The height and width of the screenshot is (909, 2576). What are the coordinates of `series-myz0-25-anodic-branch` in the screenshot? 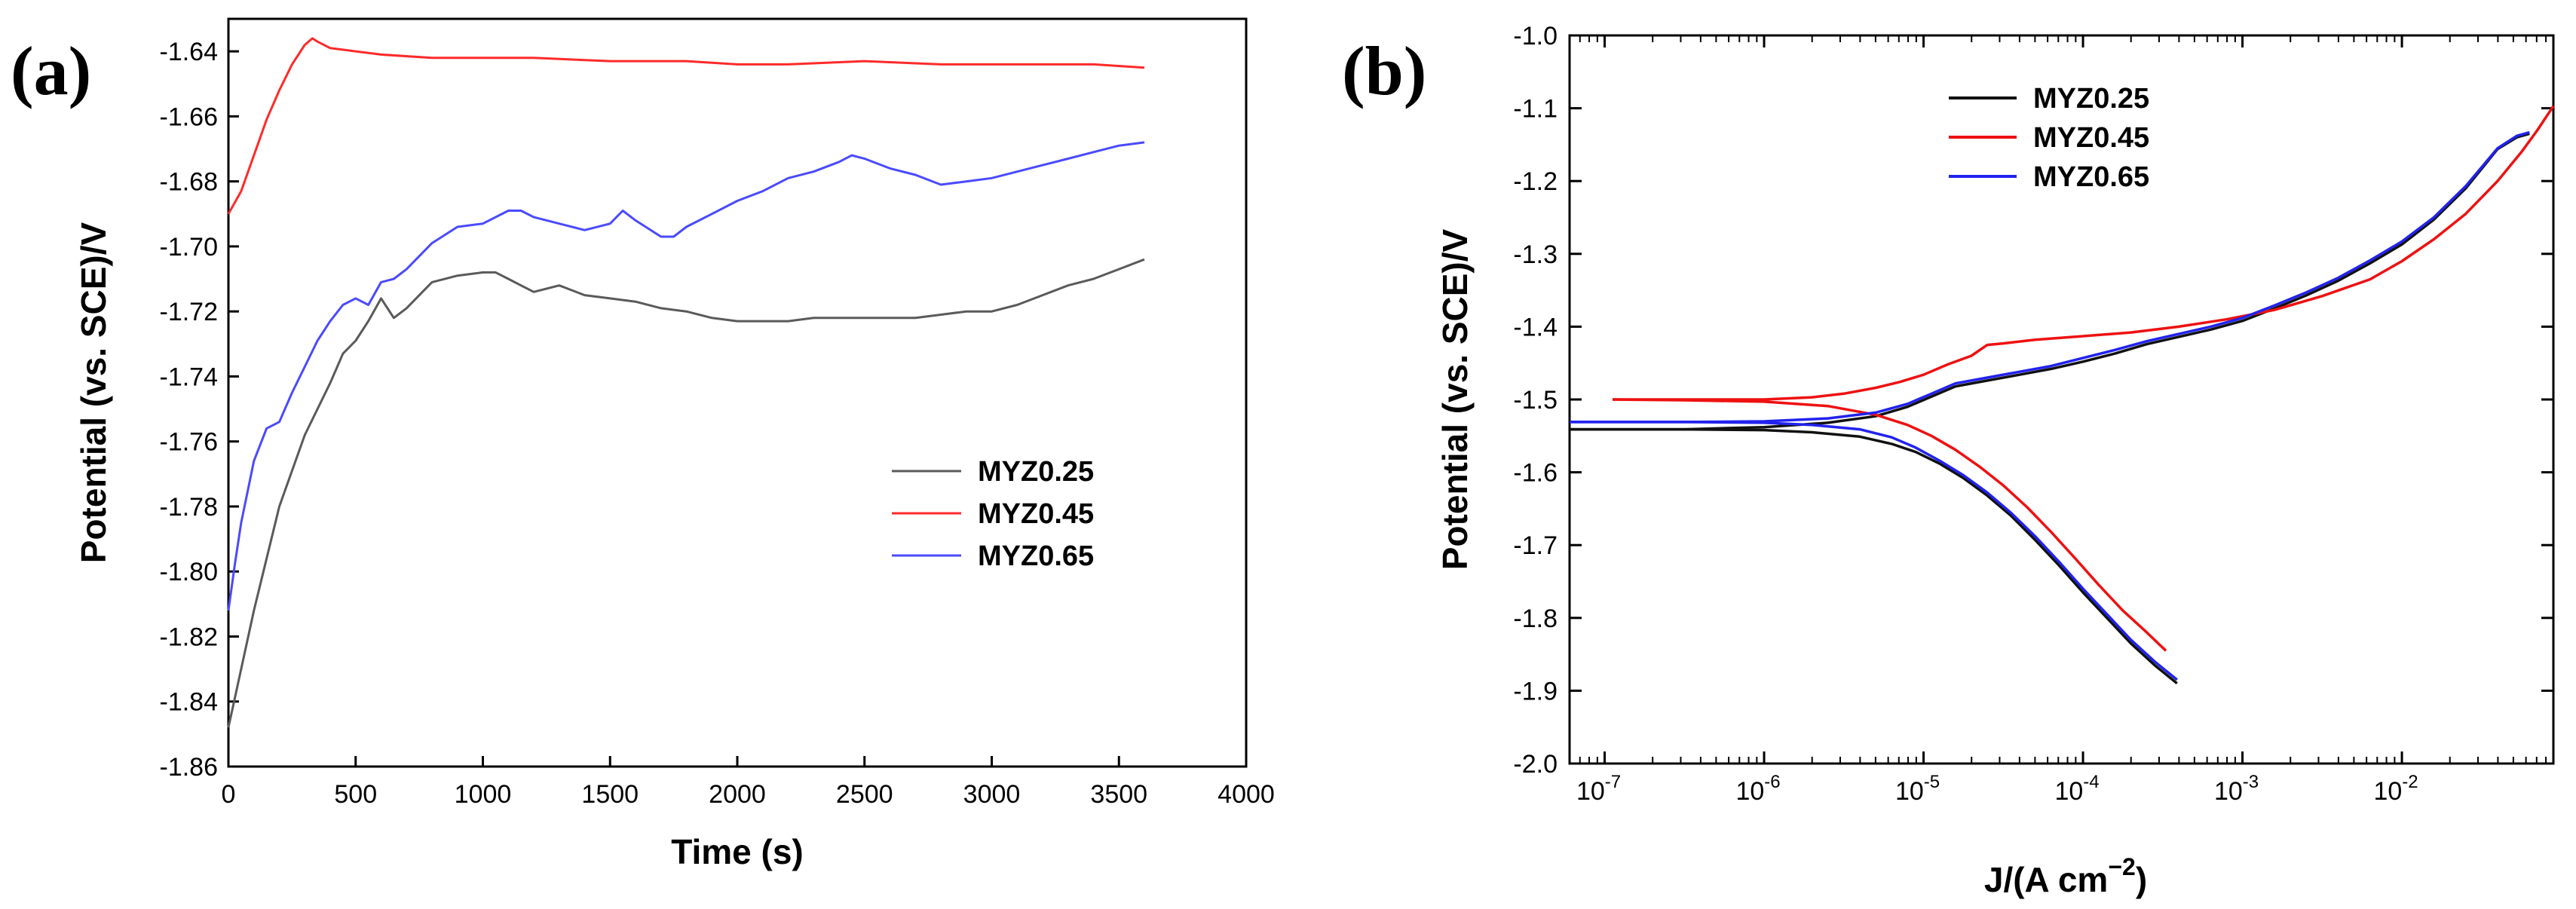 It's located at (2050, 281).